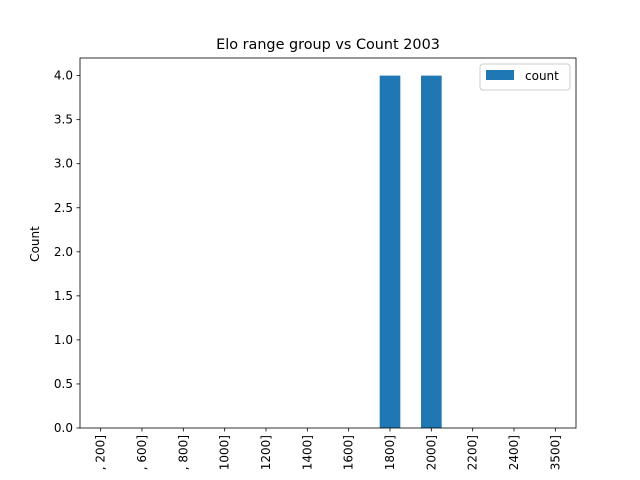 This screenshot has width=640, height=480. I want to click on x-tick-label: 1000], so click(225, 452).